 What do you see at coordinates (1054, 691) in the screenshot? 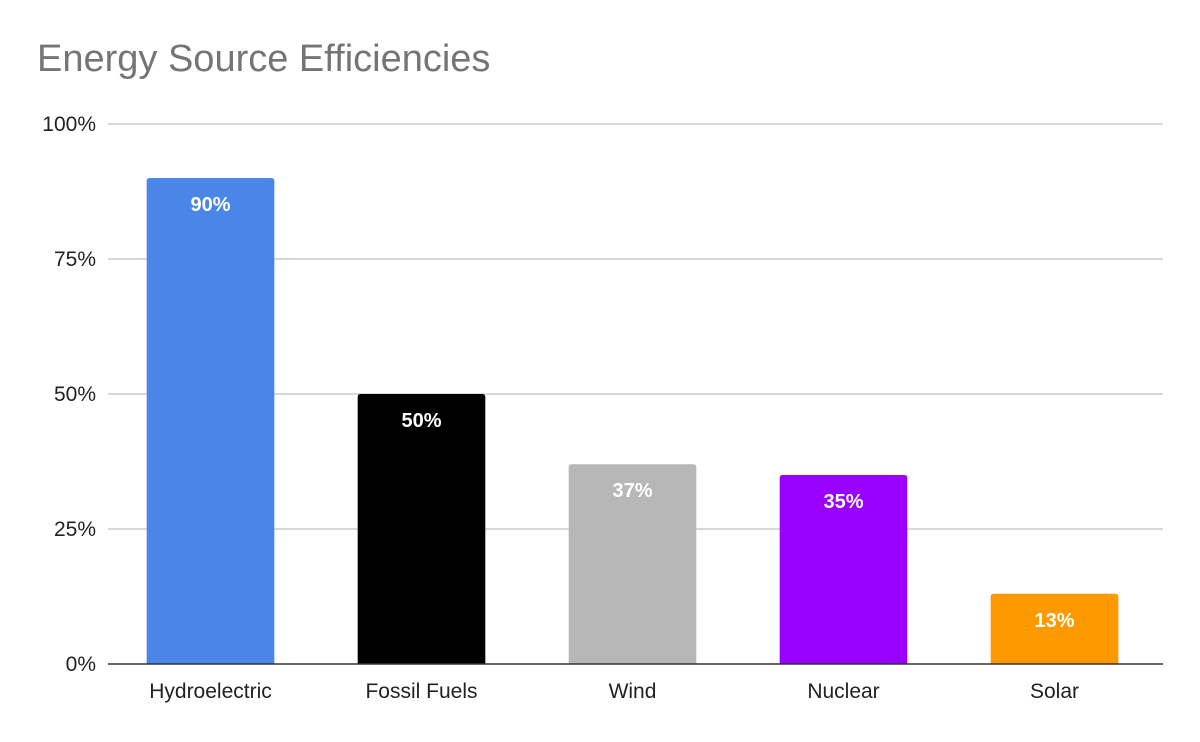
I see `x-category-label: Solar` at bounding box center [1054, 691].